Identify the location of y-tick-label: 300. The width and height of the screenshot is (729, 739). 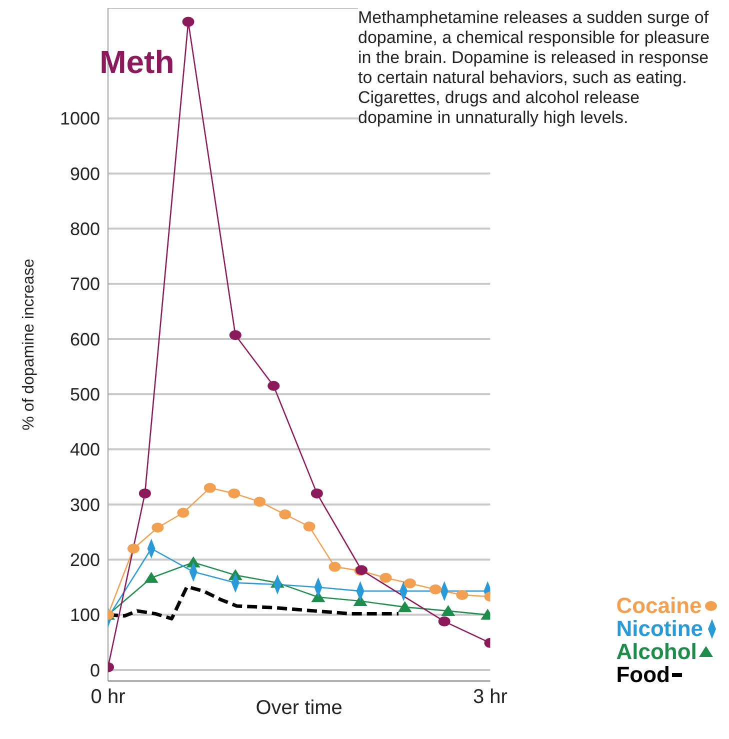
(85, 504).